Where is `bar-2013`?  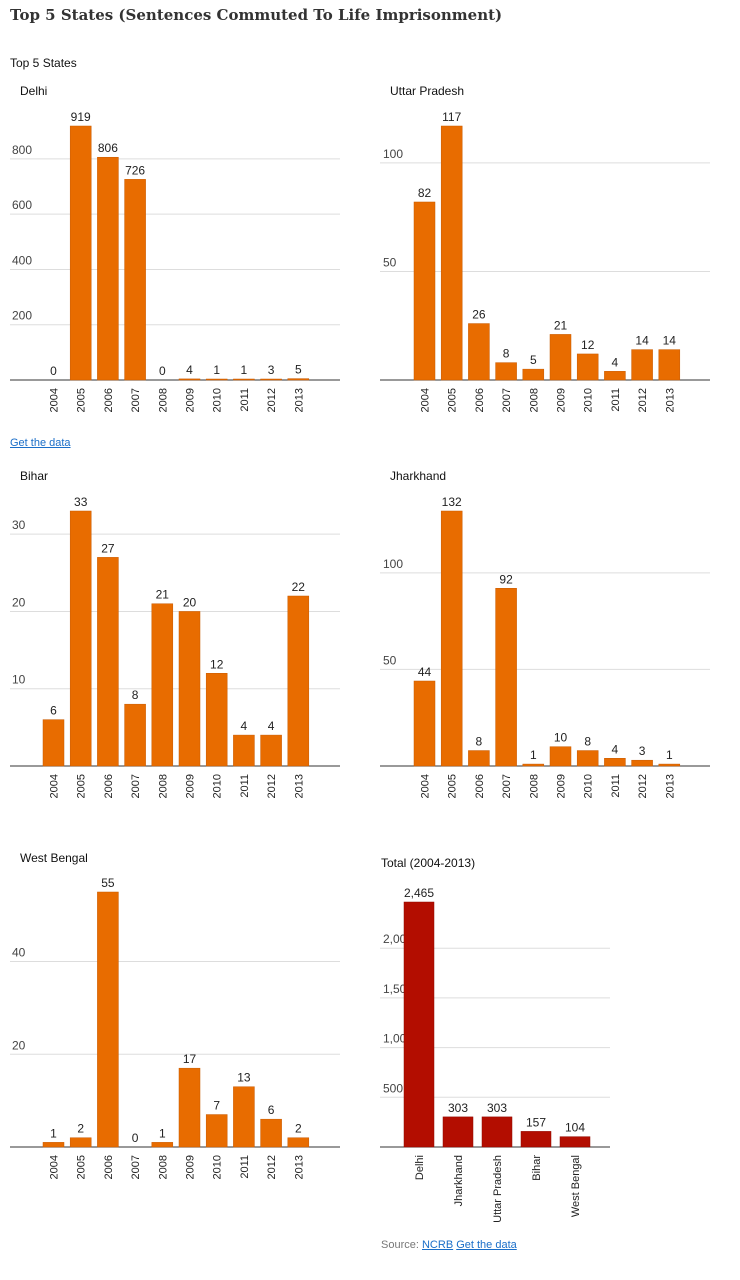
bar-2013 is located at coordinates (298, 379).